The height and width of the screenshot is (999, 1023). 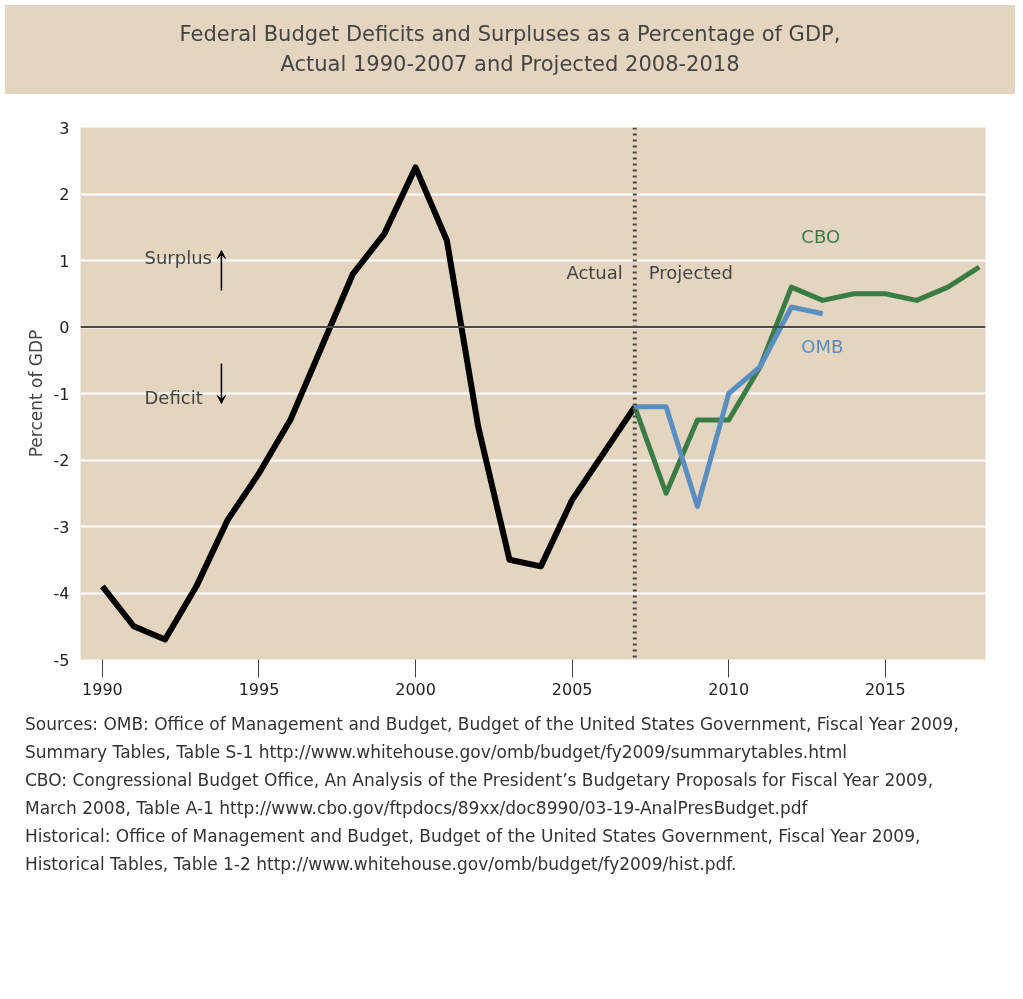 I want to click on annotation: Projected, so click(x=690, y=272).